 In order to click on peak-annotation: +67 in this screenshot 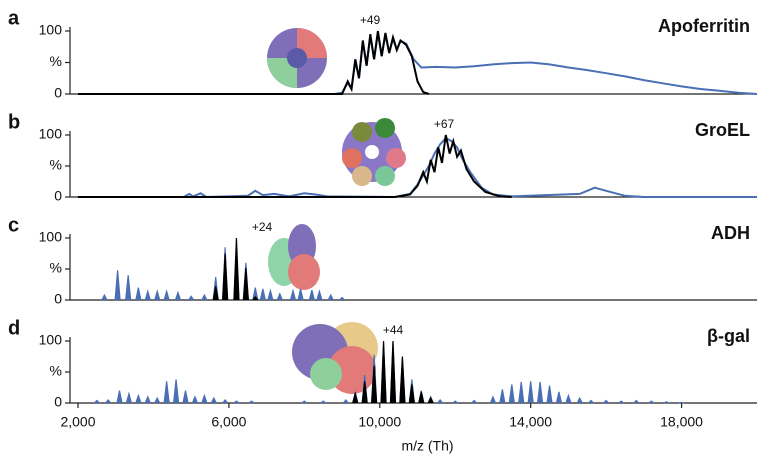, I will do `click(444, 124)`.